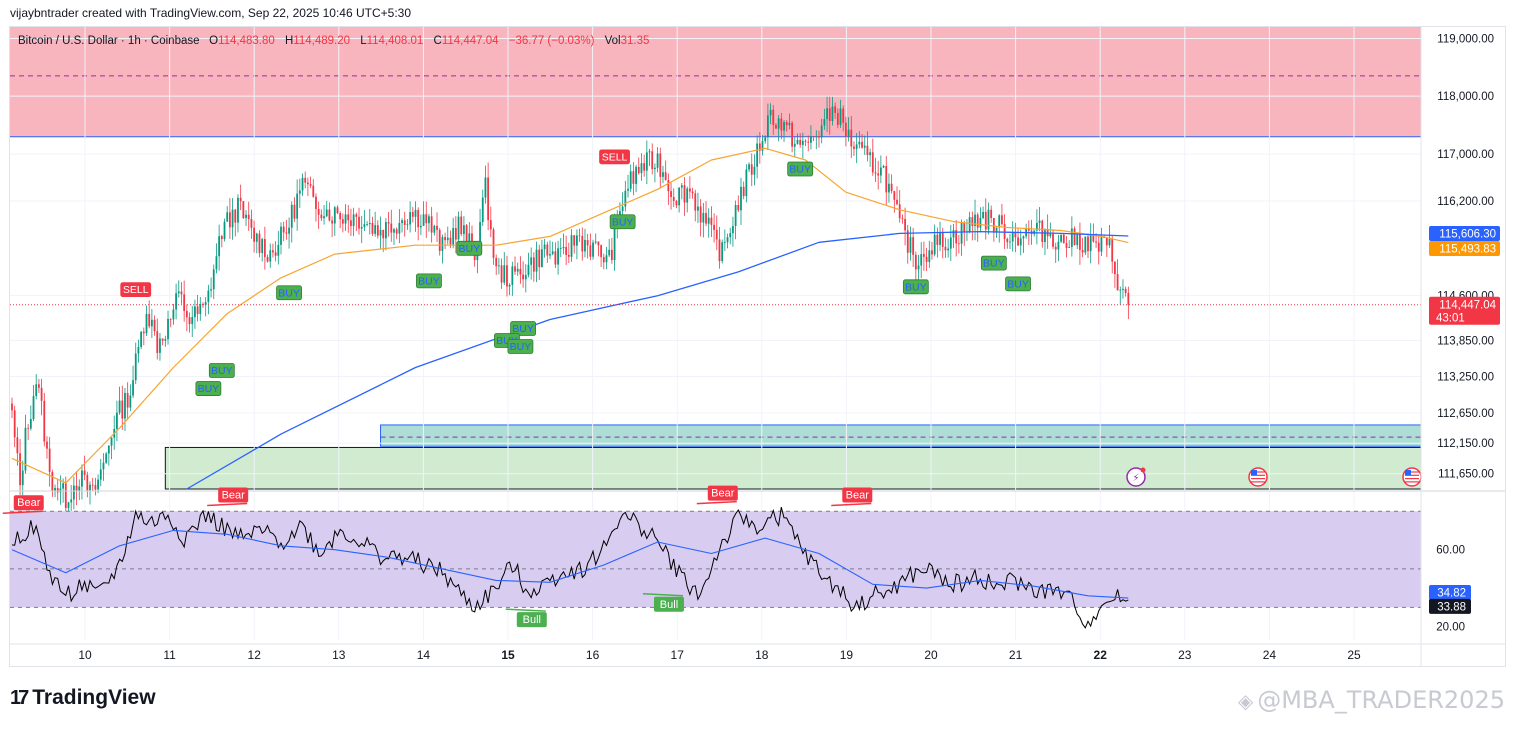 The image size is (1515, 729). What do you see at coordinates (85, 655) in the screenshot?
I see `x-axis-label: 10` at bounding box center [85, 655].